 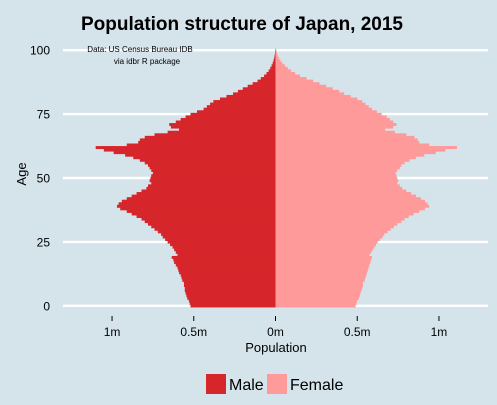 I want to click on y-axis-label: Age, so click(x=21, y=173).